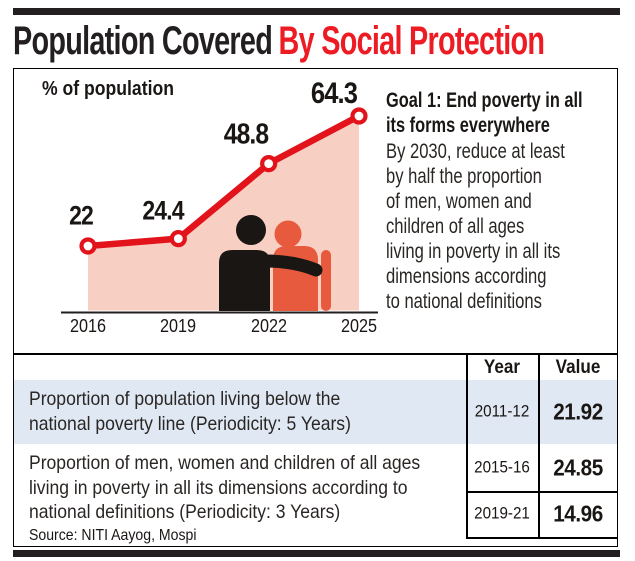 The width and height of the screenshot is (635, 561). I want to click on x-axis-label: 2016, so click(88, 326).